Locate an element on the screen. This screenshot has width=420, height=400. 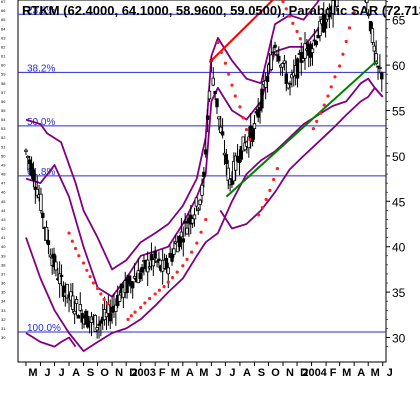
left-scale-label: 60 is located at coordinates (3, 65).